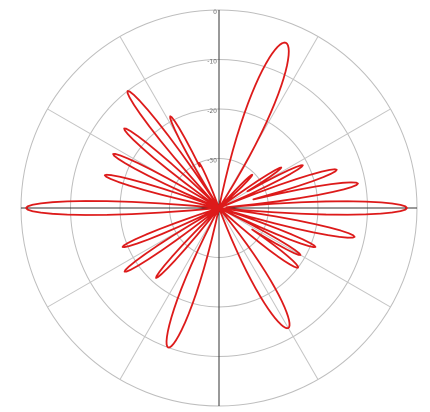  I want to click on tick-label-3: -30, so click(212, 161).